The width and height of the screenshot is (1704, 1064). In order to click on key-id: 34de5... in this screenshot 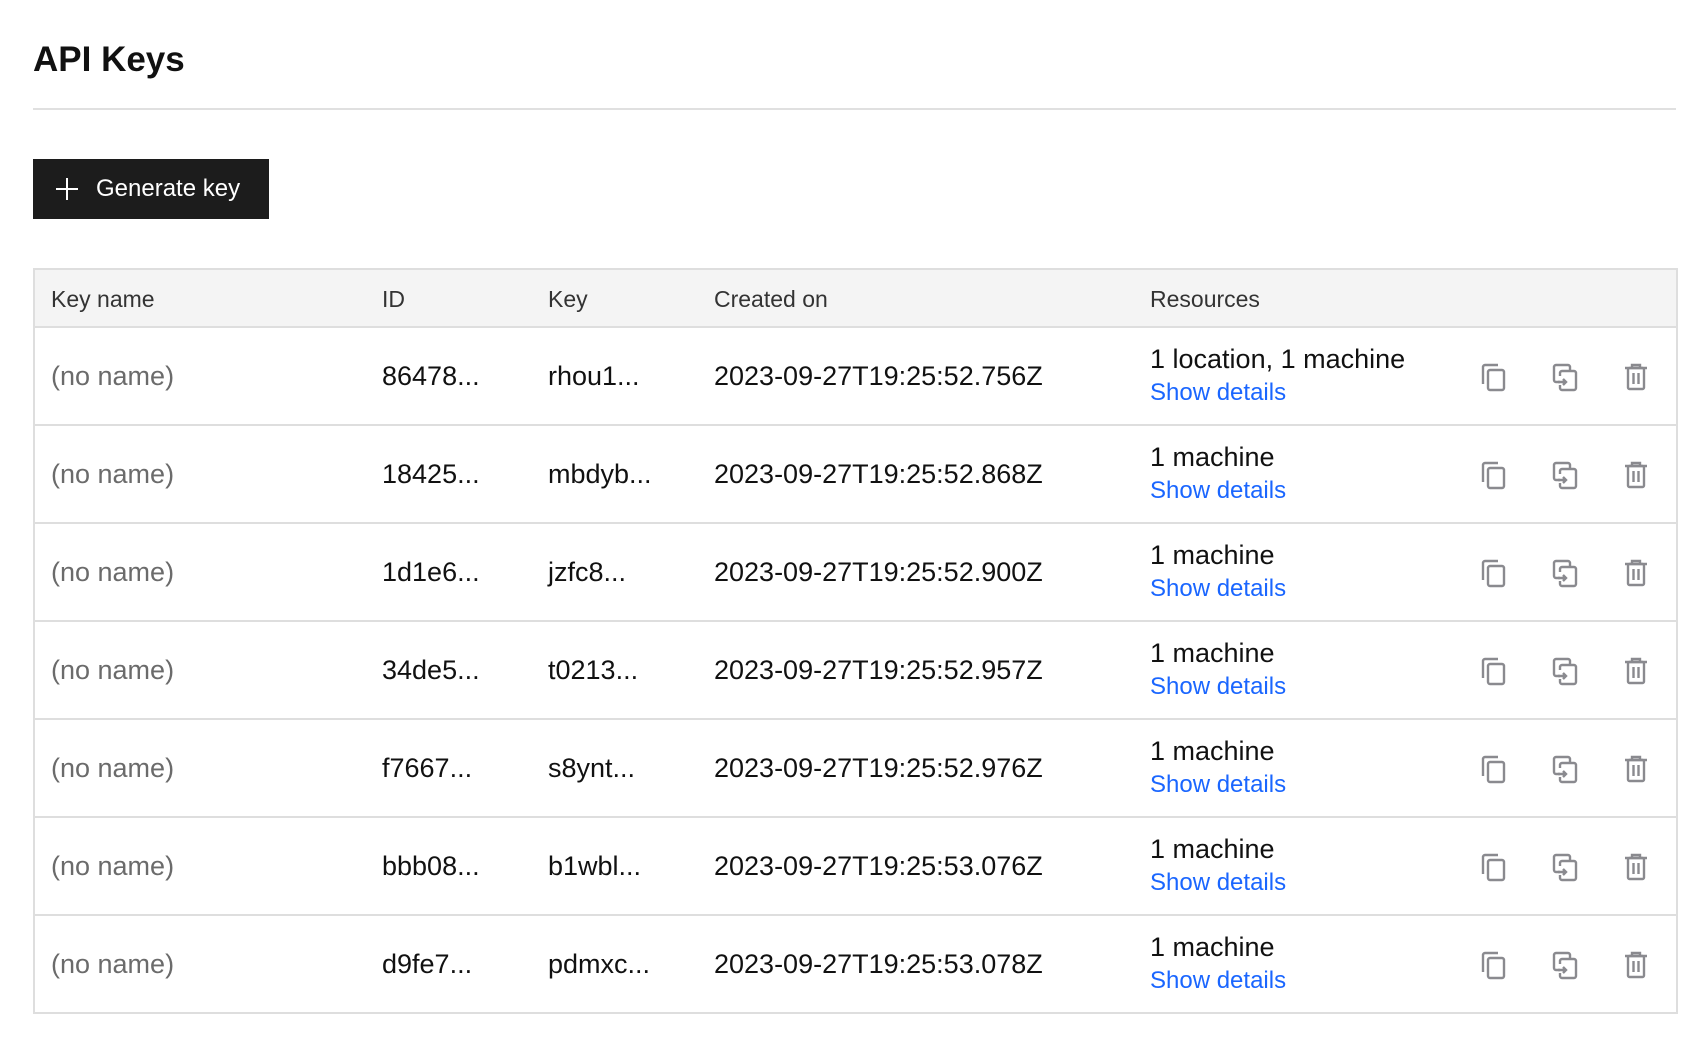, I will do `click(431, 670)`.